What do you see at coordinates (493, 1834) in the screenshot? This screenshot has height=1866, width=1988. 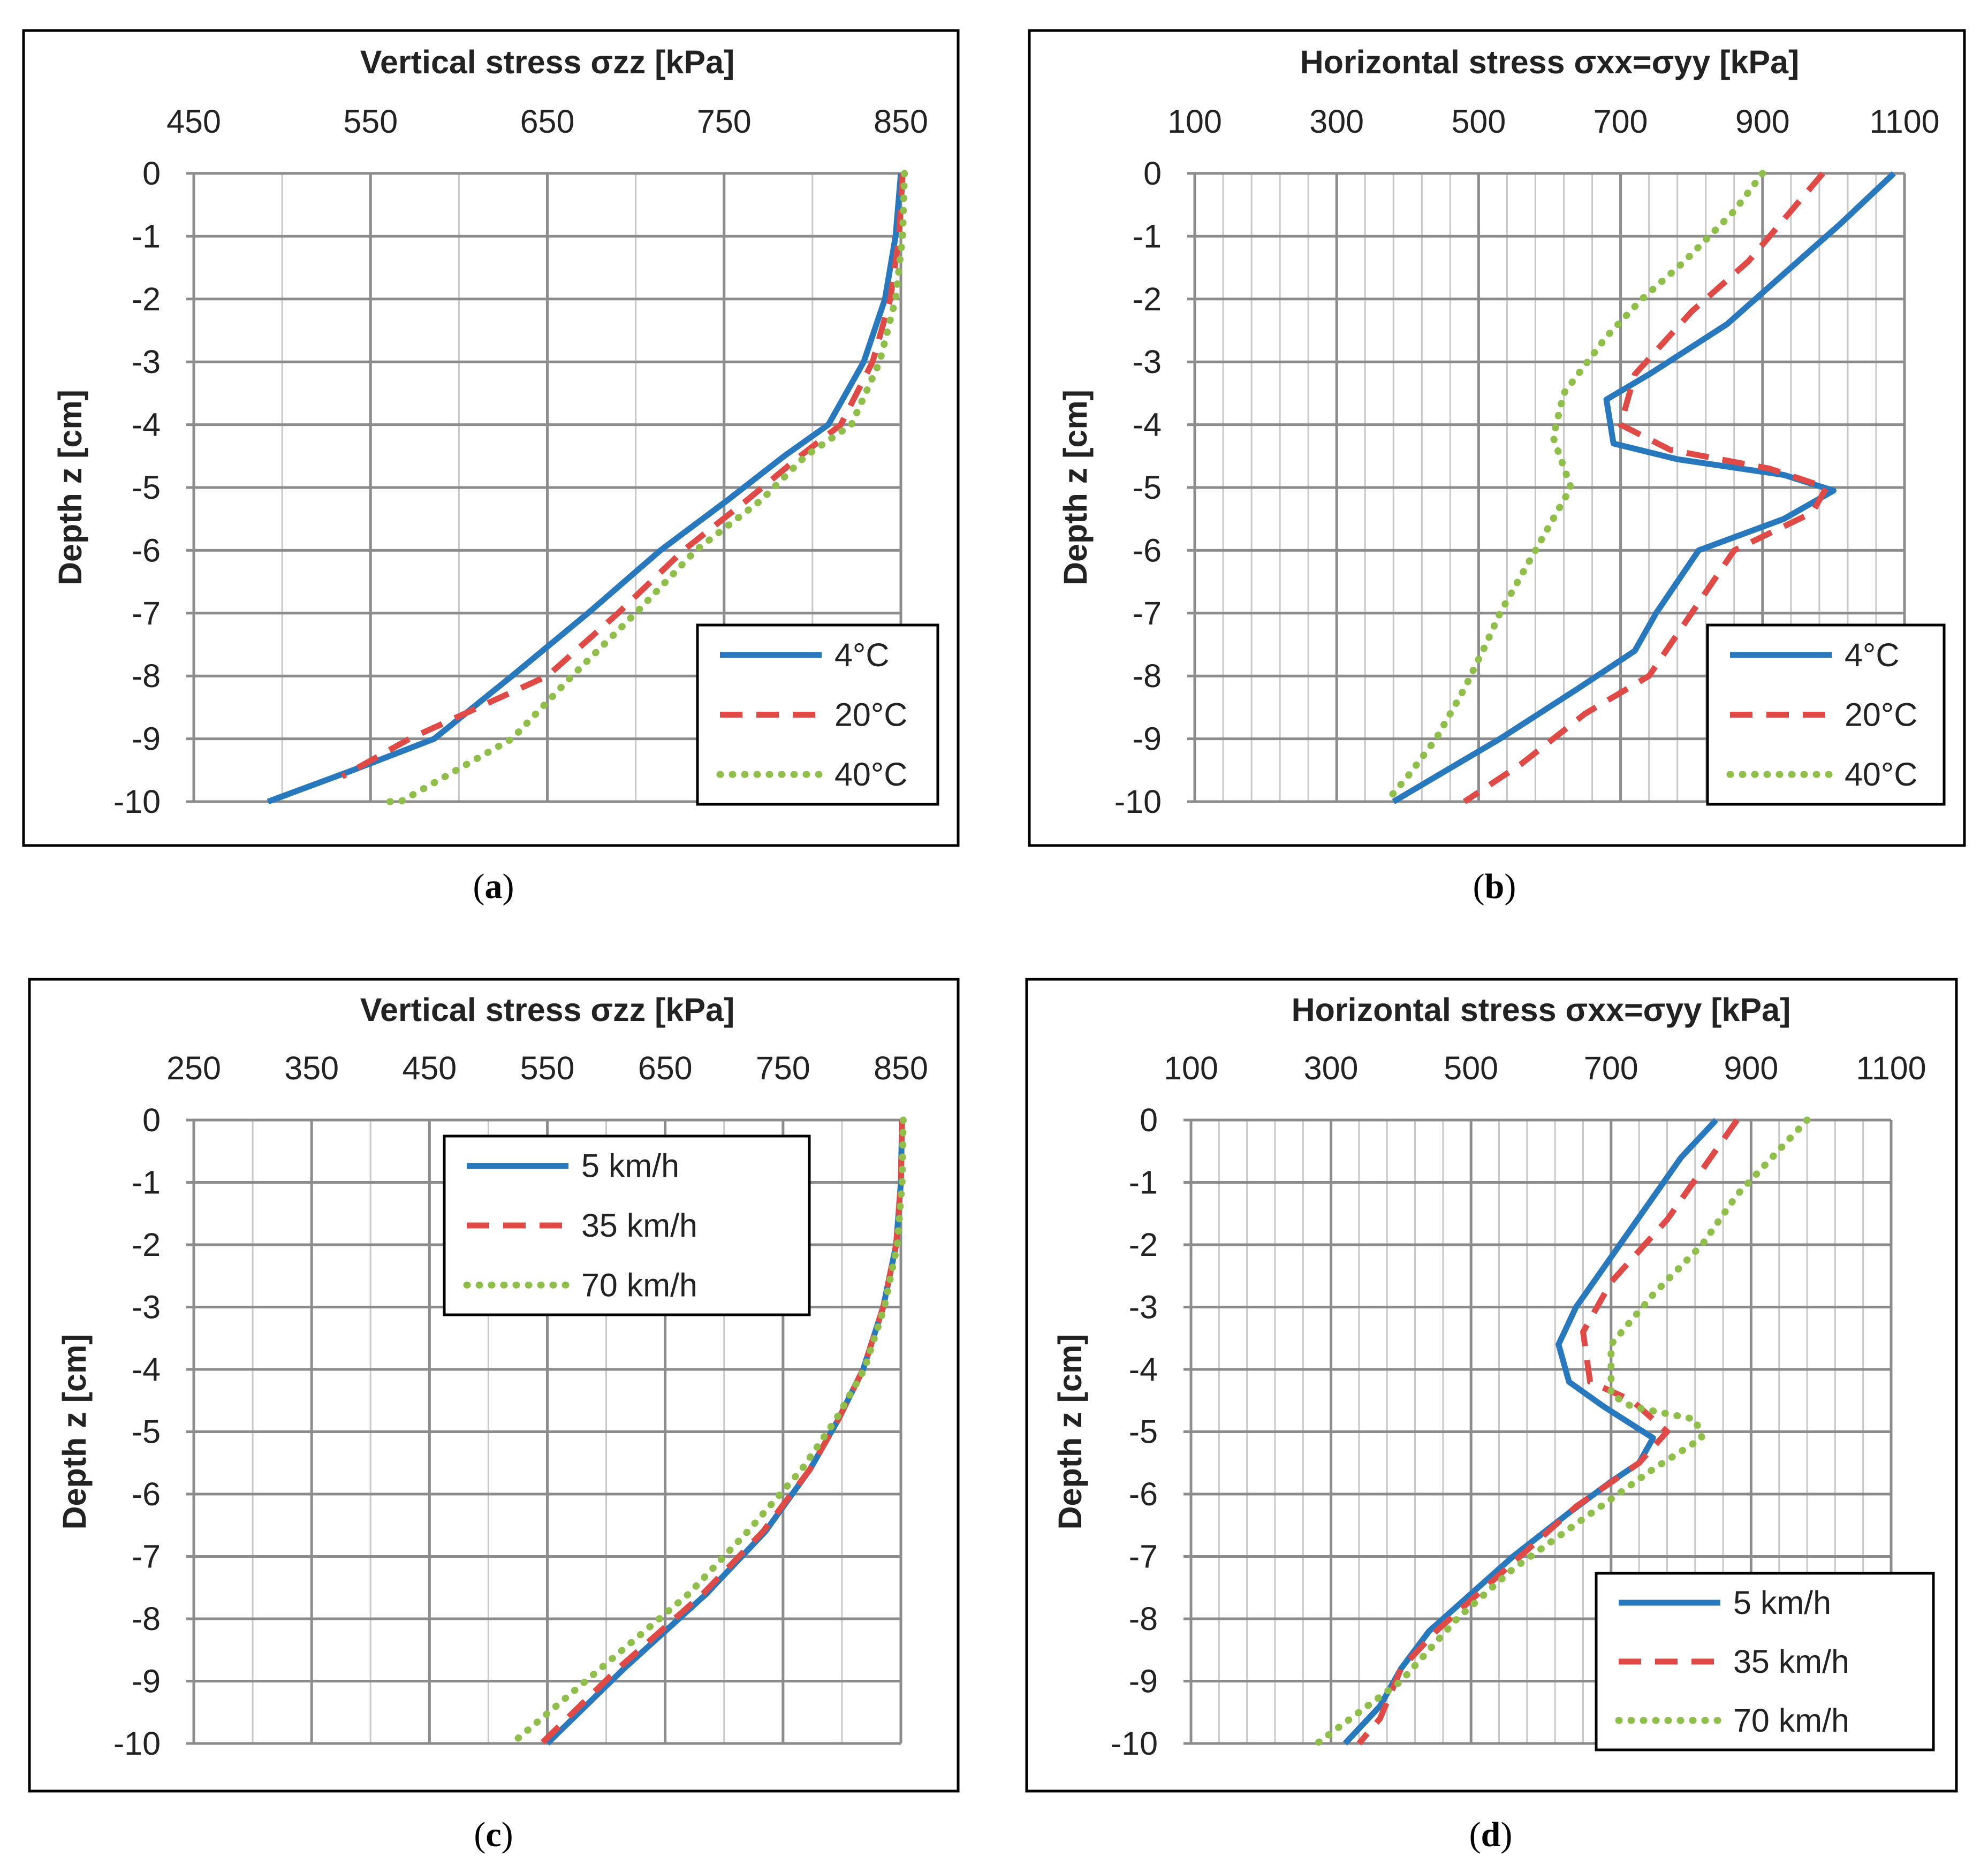 I see `panel-caption: (c)` at bounding box center [493, 1834].